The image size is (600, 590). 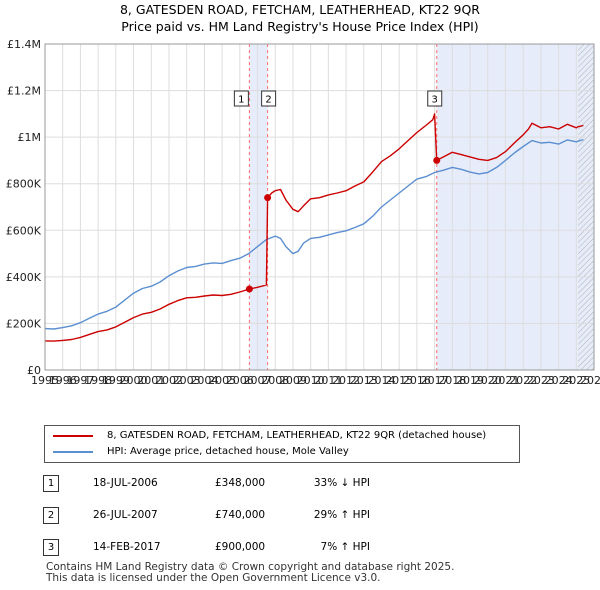 What do you see at coordinates (116, 380) in the screenshot?
I see `x-tick-label: 1999` at bounding box center [116, 380].